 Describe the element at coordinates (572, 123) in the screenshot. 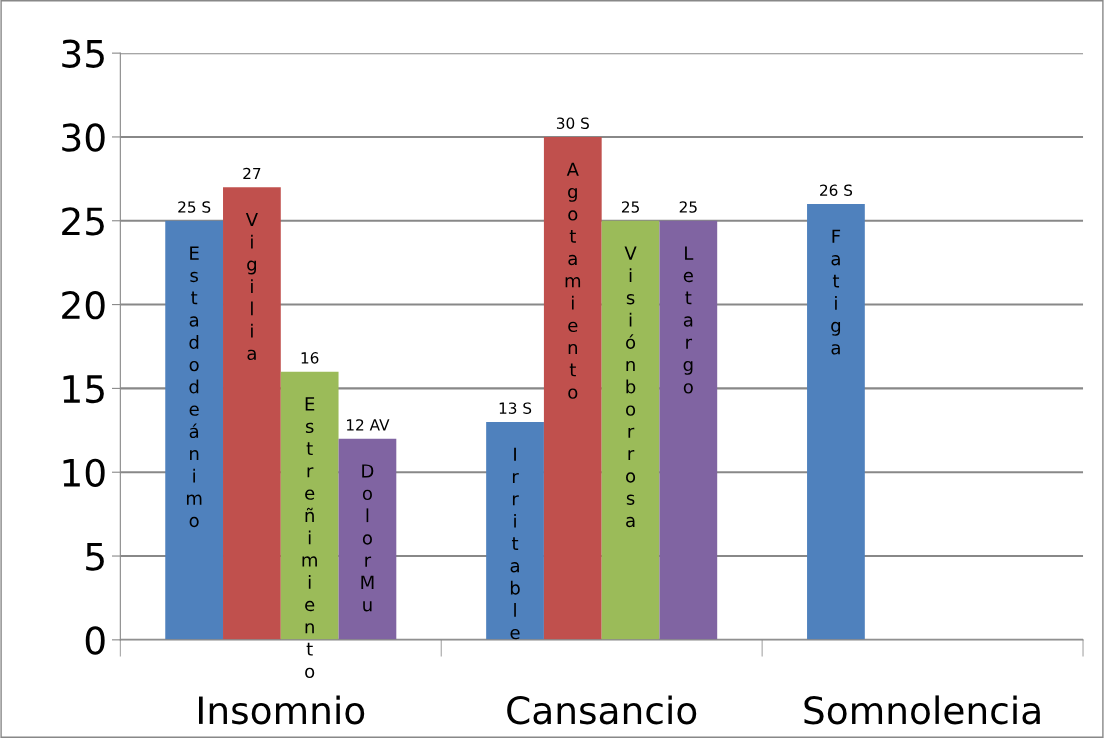

I see `data-label: 30 S` at that location.